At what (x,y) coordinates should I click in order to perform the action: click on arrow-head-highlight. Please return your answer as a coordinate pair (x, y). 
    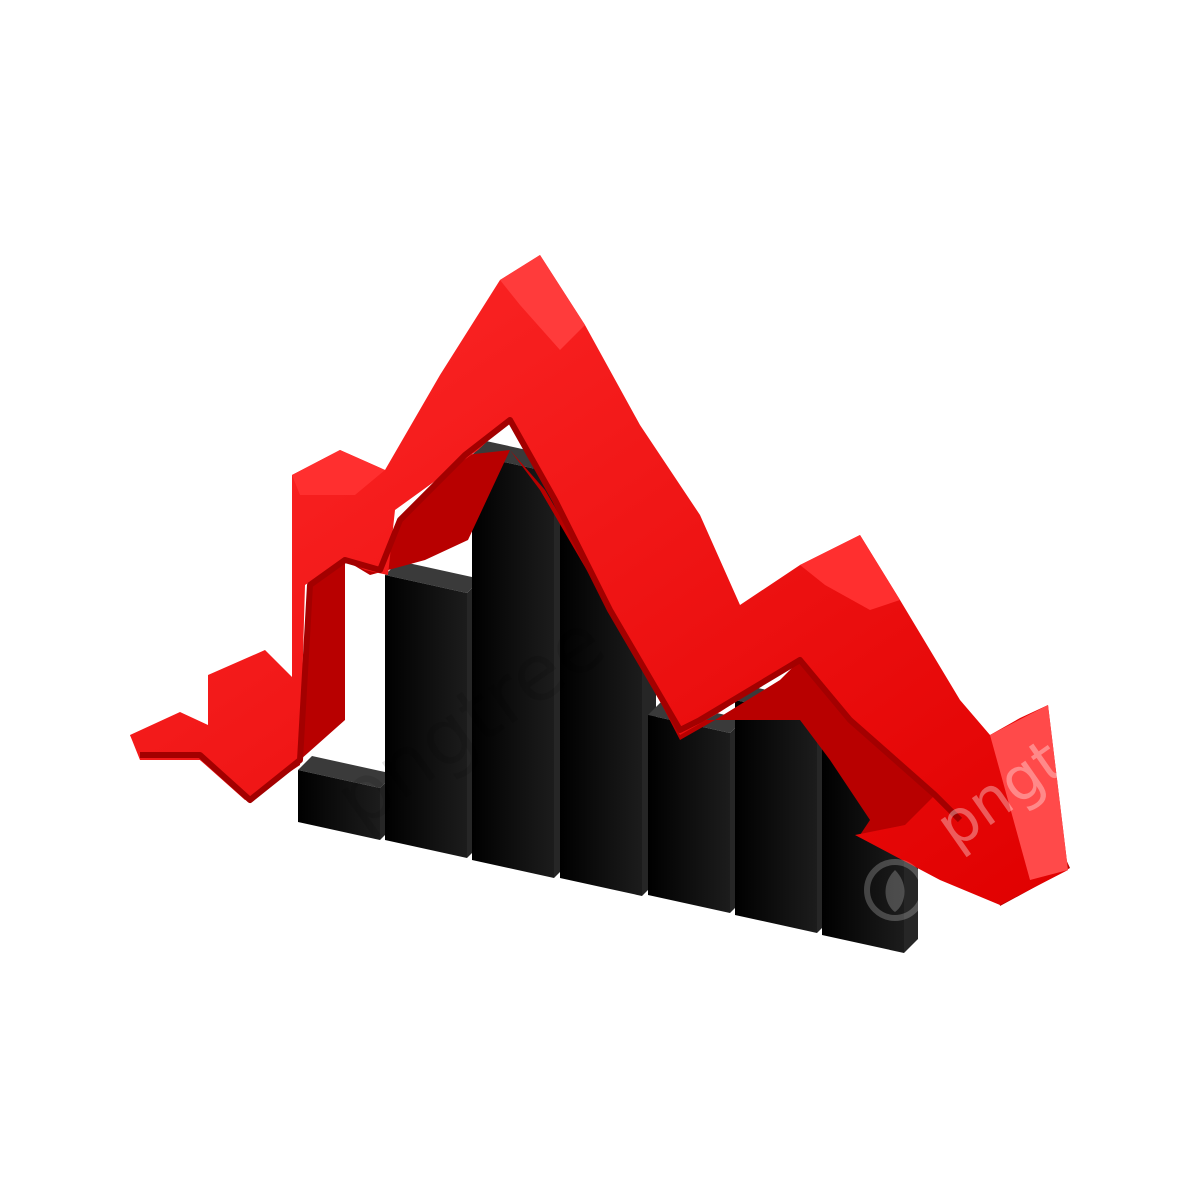
    Looking at the image, I should click on (1029, 792).